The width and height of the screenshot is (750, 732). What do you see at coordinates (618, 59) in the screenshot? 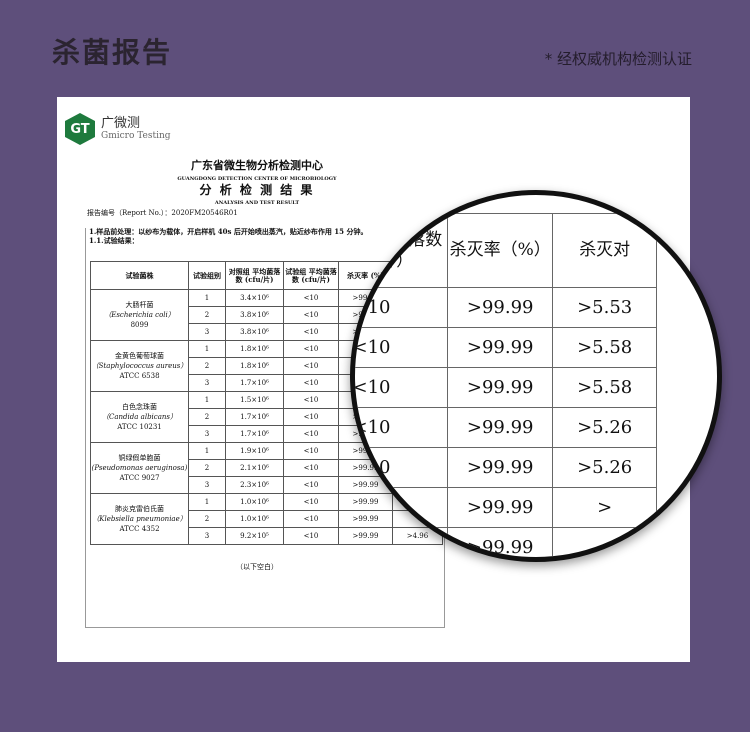
I see `certified-note: * 经权威机构检测认证` at bounding box center [618, 59].